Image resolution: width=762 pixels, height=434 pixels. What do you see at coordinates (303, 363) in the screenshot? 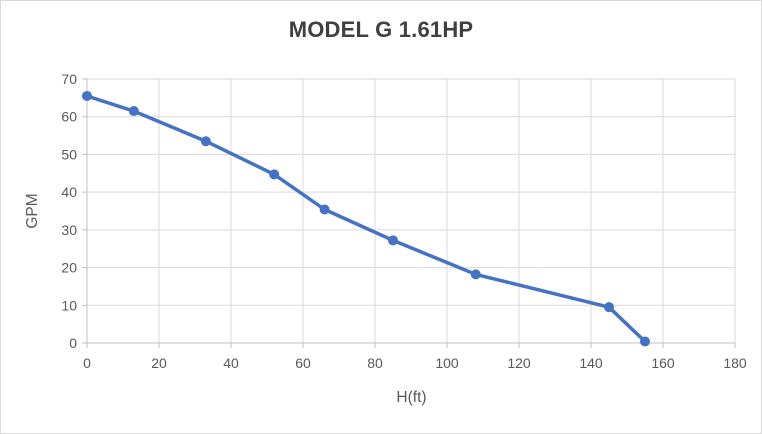
I see `x-tick-label: 60` at bounding box center [303, 363].